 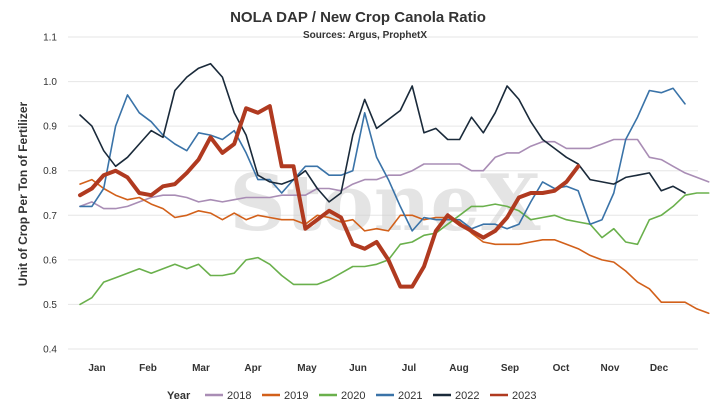 What do you see at coordinates (659, 368) in the screenshot?
I see `x-tick-label: Dec` at bounding box center [659, 368].